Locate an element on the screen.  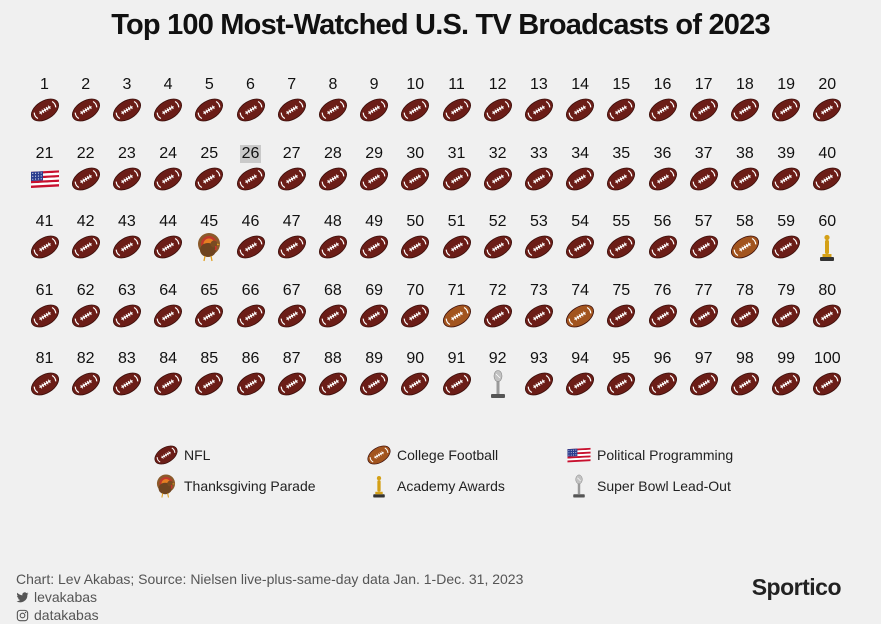
rank-cell: 1 is located at coordinates (45, 100).